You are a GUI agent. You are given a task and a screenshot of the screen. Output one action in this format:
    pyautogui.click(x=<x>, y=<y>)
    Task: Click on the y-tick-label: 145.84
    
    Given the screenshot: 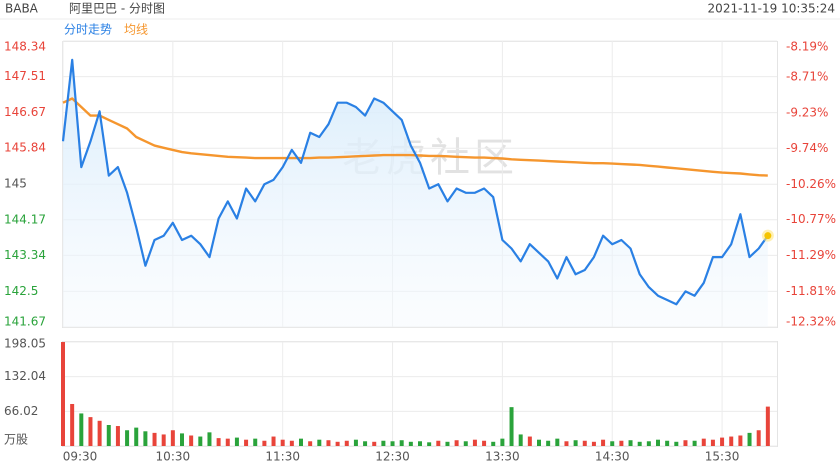 What is the action you would take?
    pyautogui.click(x=25, y=148)
    